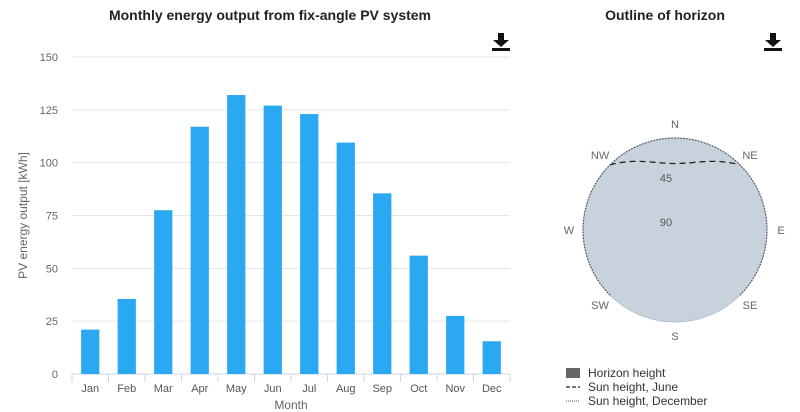  I want to click on bar-may, so click(236, 234).